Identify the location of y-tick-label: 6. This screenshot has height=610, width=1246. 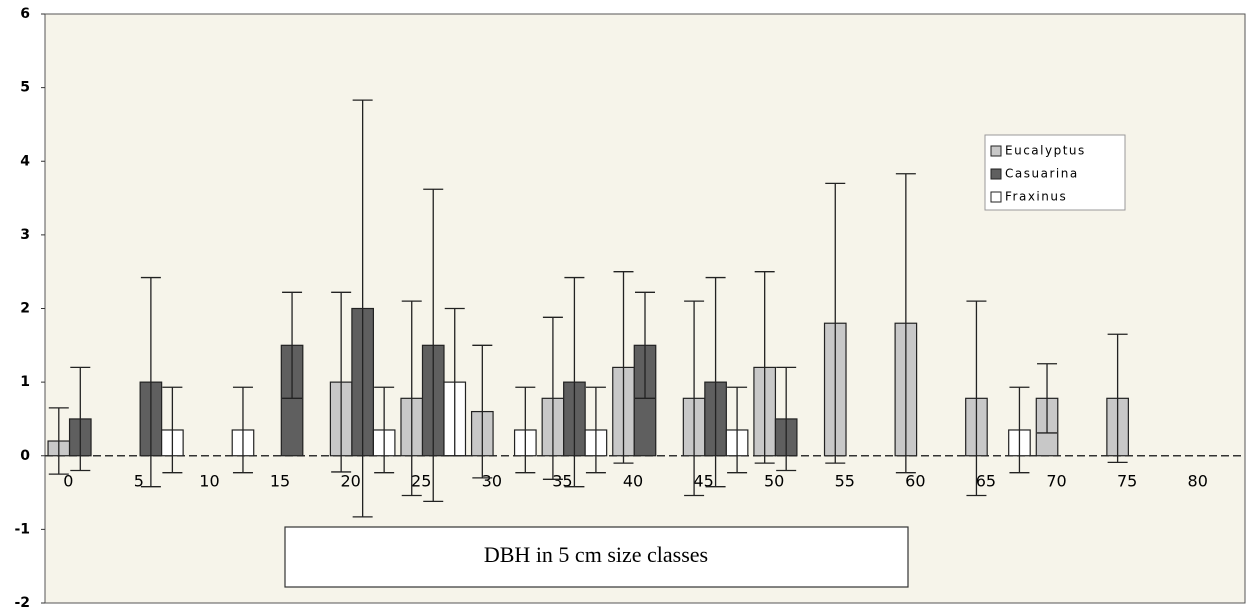
(25, 14).